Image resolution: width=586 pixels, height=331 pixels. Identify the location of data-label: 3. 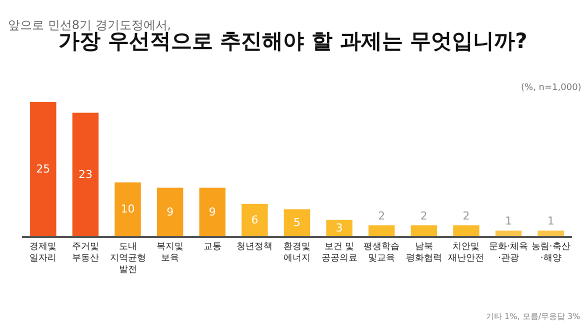
(339, 227).